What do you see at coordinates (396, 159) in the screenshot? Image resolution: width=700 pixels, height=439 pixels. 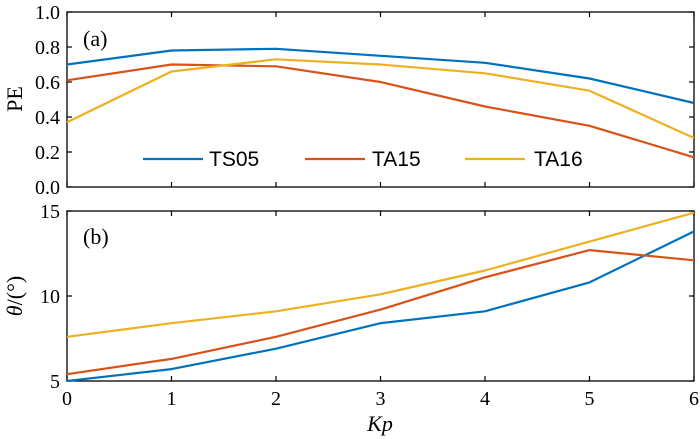 I see `legend-label-ta15: TA15` at bounding box center [396, 159].